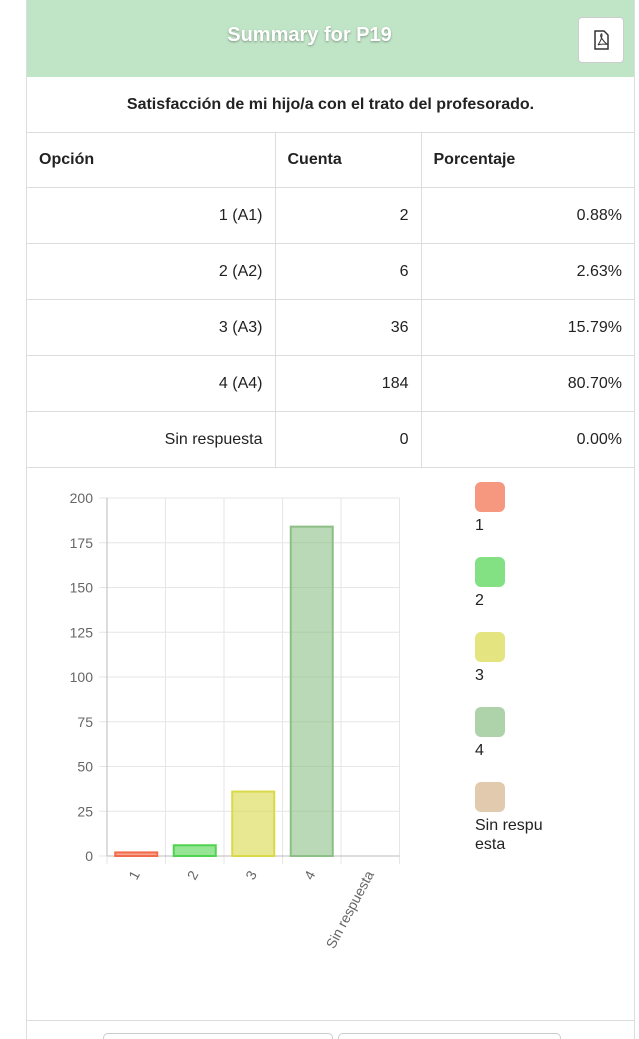  What do you see at coordinates (85, 722) in the screenshot?
I see `y-tick-label: 75` at bounding box center [85, 722].